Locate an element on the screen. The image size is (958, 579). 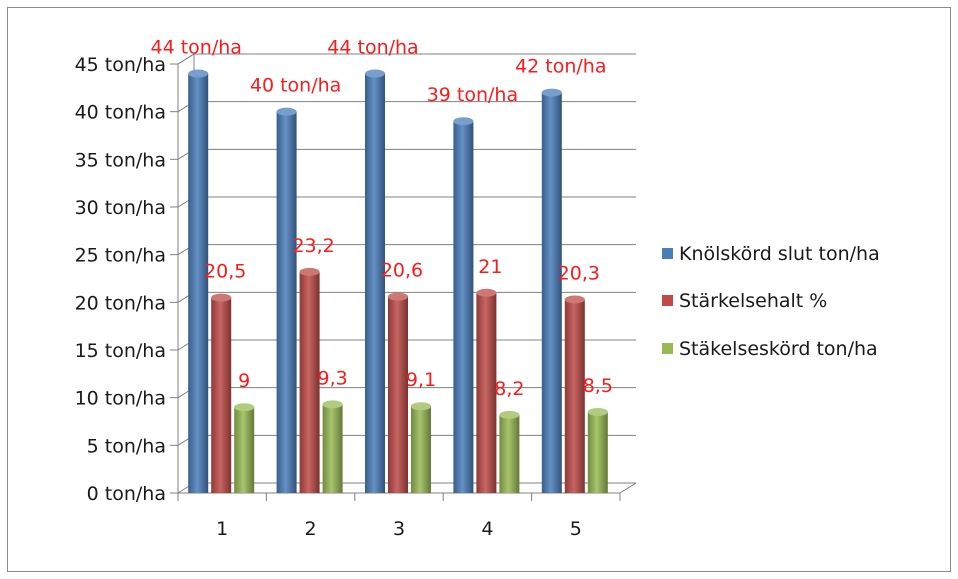
y-tick-label: 35 ton/ha is located at coordinates (120, 160).